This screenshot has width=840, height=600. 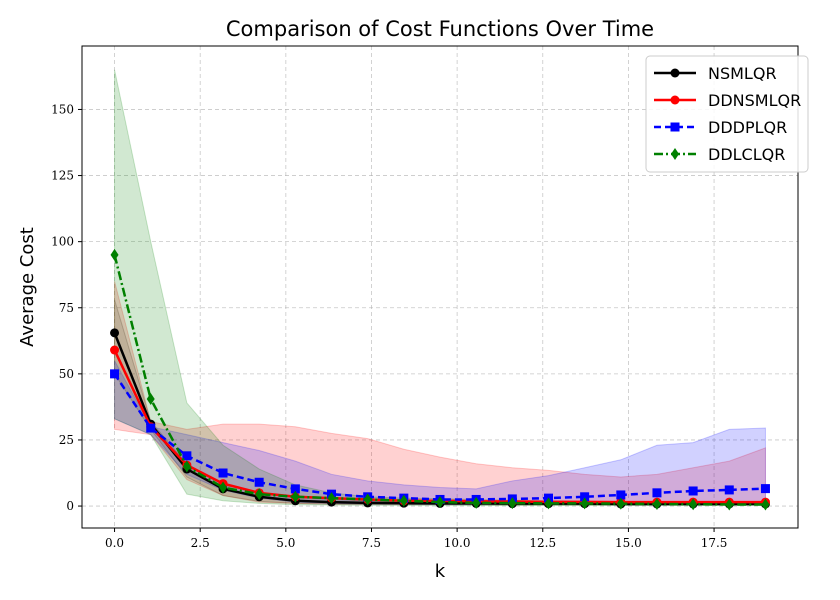 I want to click on x-tick-label: 7.5, so click(x=371, y=543).